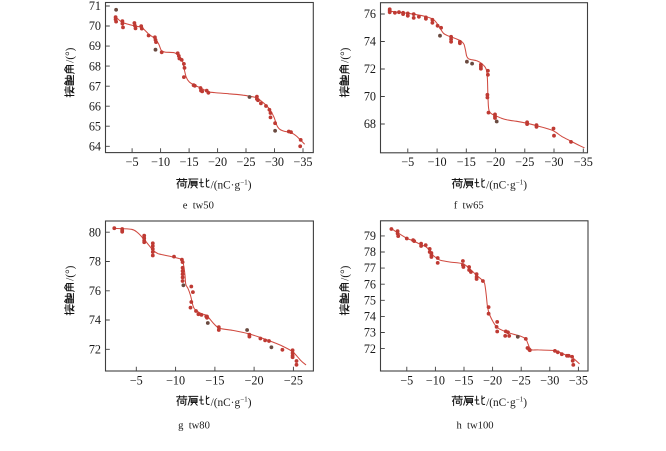  I want to click on svg-text: 66, so click(95, 106).